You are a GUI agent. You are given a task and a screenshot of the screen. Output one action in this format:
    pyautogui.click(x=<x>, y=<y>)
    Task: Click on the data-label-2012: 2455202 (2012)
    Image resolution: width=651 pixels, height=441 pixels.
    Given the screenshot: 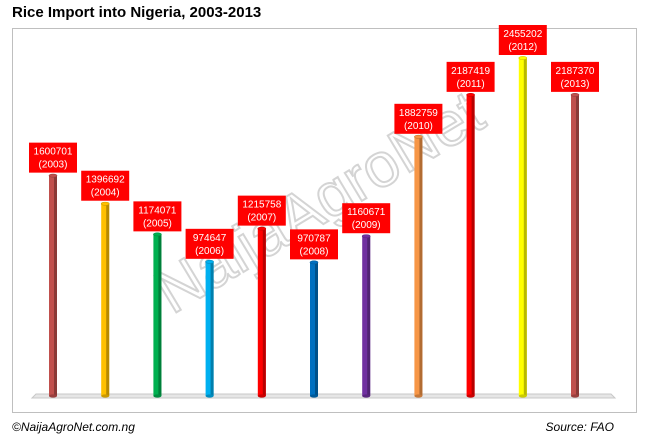 What is the action you would take?
    pyautogui.click(x=522, y=40)
    